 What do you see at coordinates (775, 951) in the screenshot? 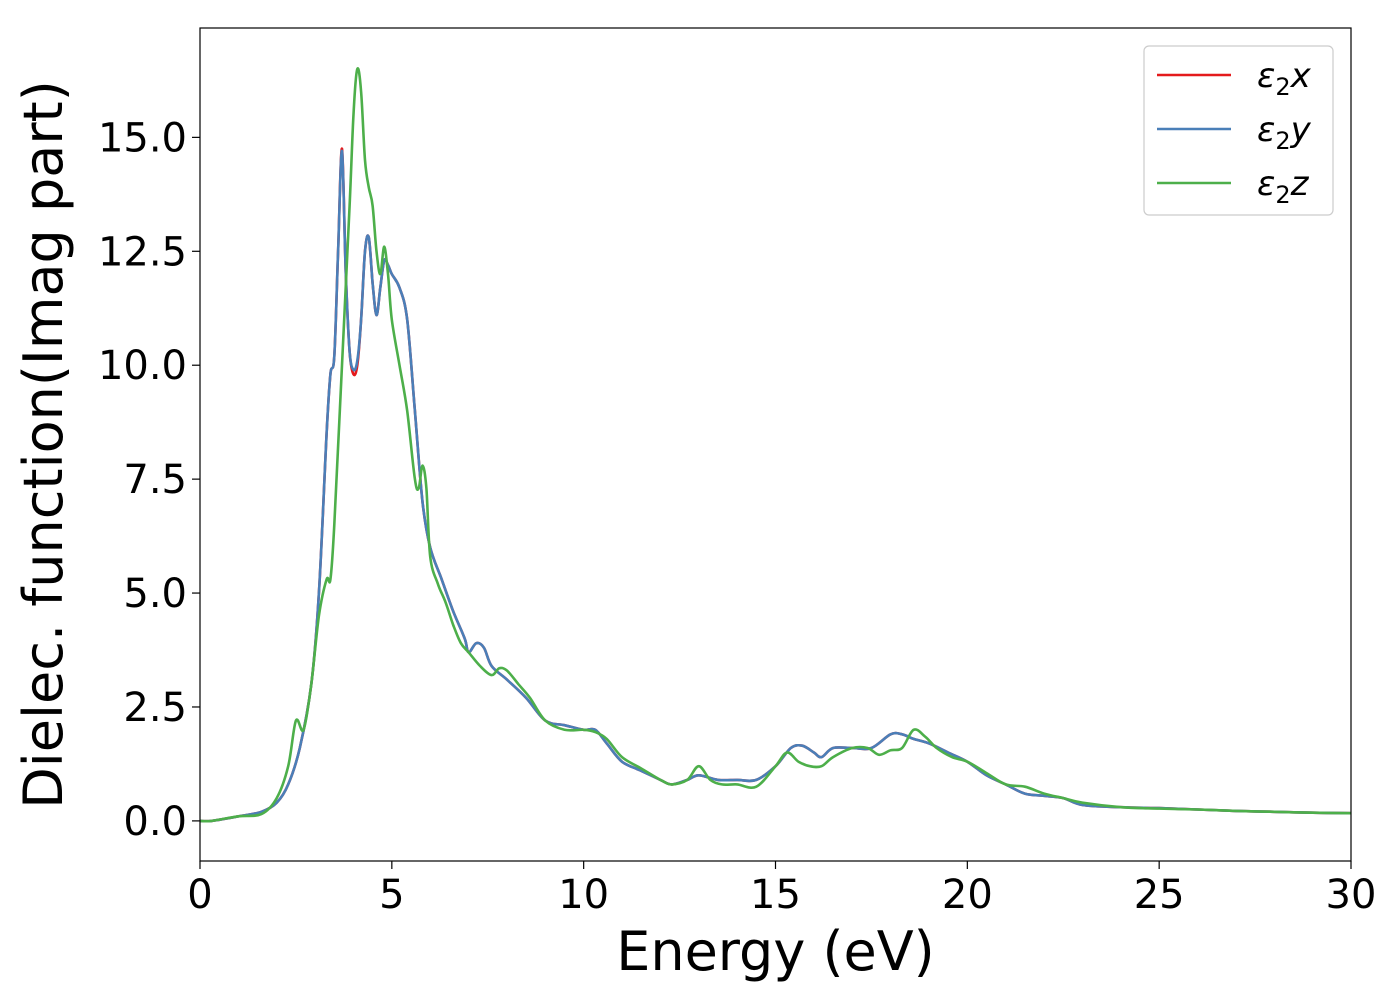
I see `x-axis-title: Energy (eV)` at bounding box center [775, 951].